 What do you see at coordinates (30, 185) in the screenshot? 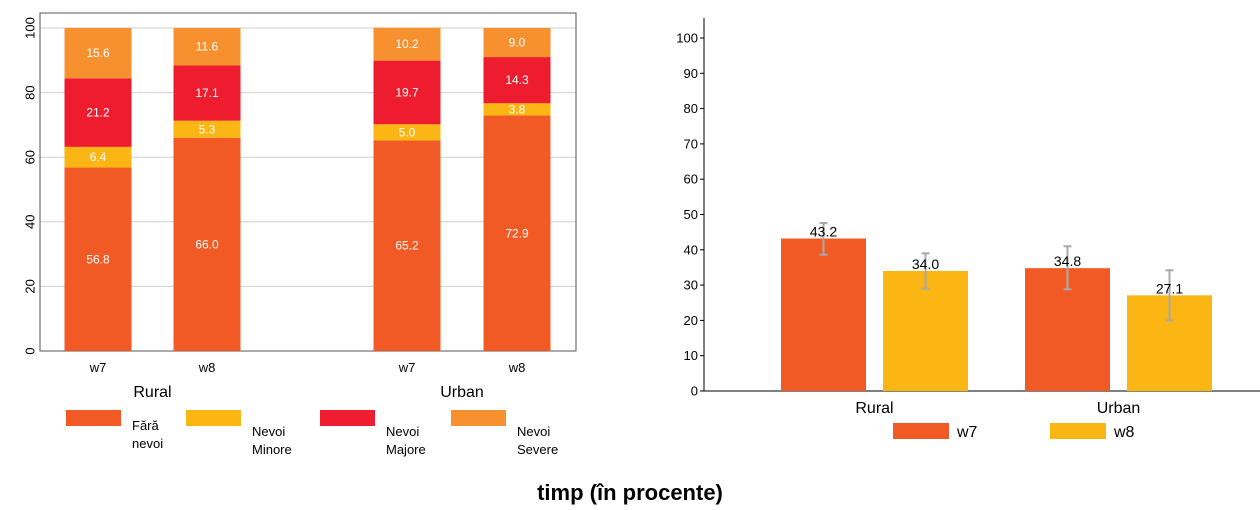
I see `y-axis: 0 20 40 60 80 100` at bounding box center [30, 185].